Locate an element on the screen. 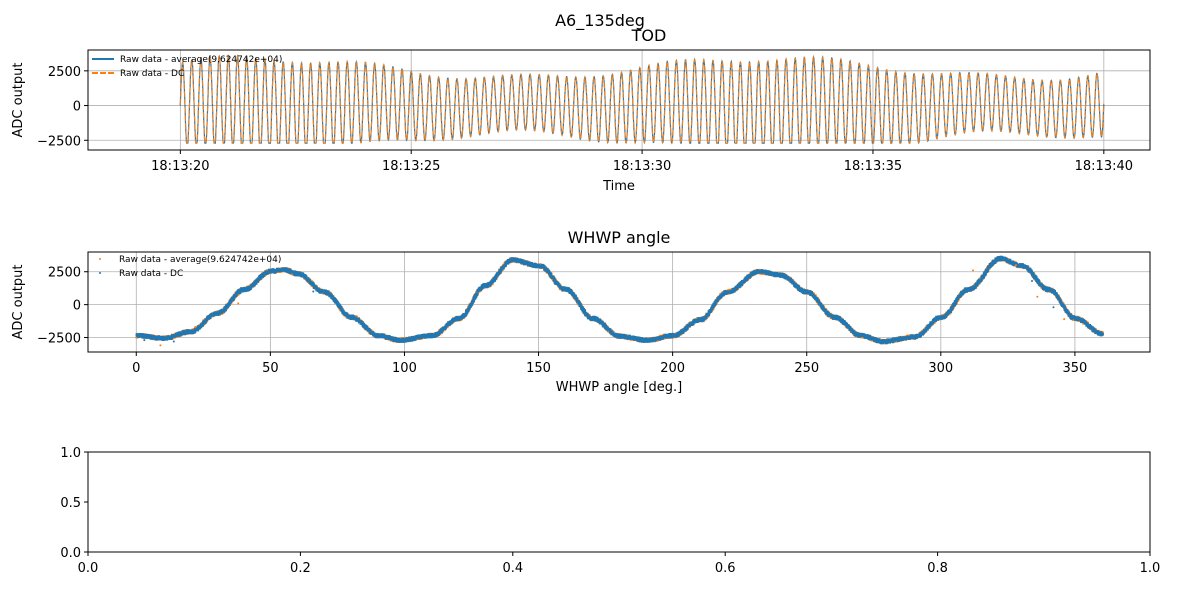 This screenshot has height=600, width=1200. whwp-y-tick-label: 0 is located at coordinates (77, 306).